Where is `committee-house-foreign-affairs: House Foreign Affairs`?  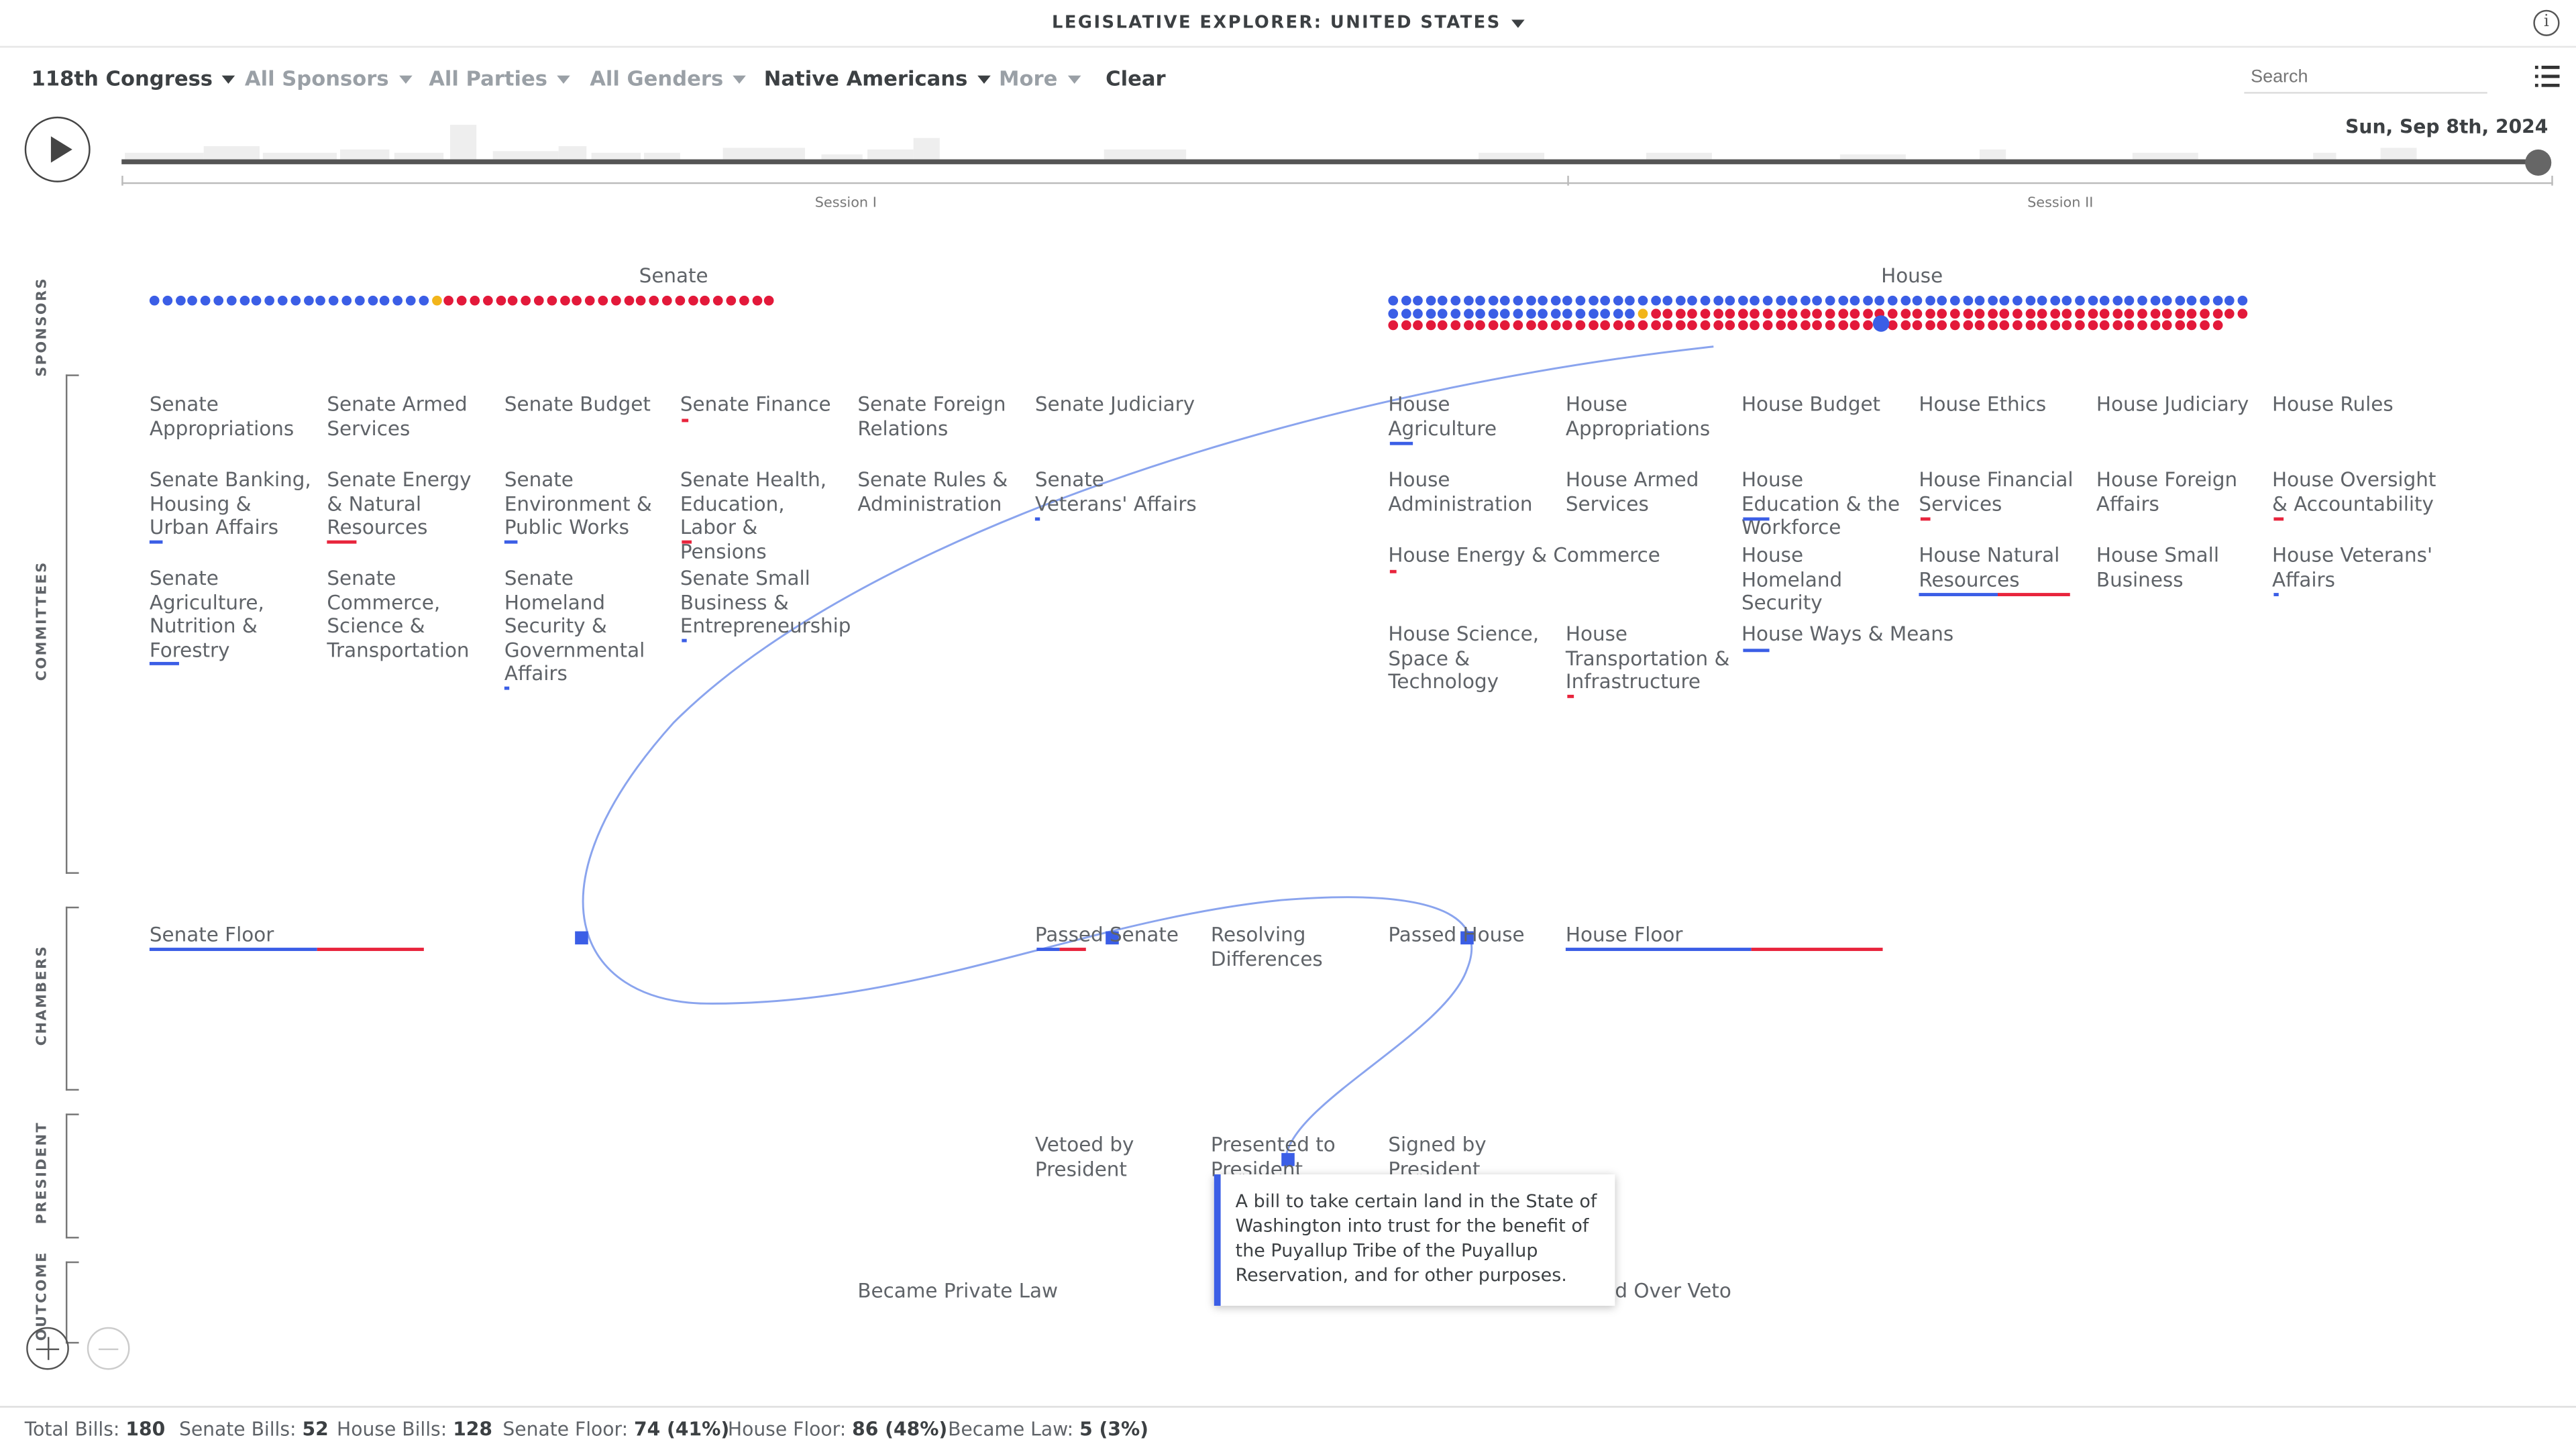 committee-house-foreign-affairs: House Foreign Affairs is located at coordinates (2167, 491).